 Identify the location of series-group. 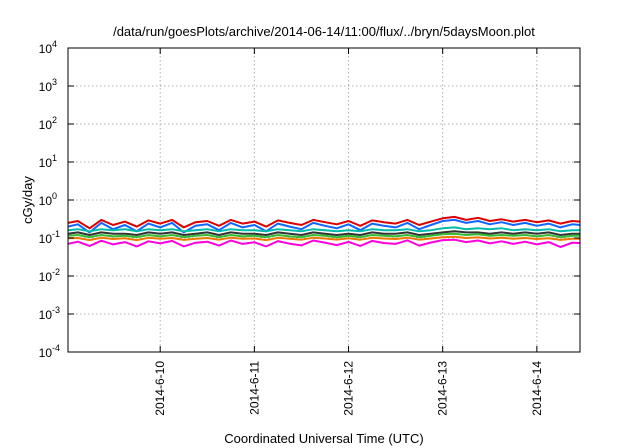
(324, 231).